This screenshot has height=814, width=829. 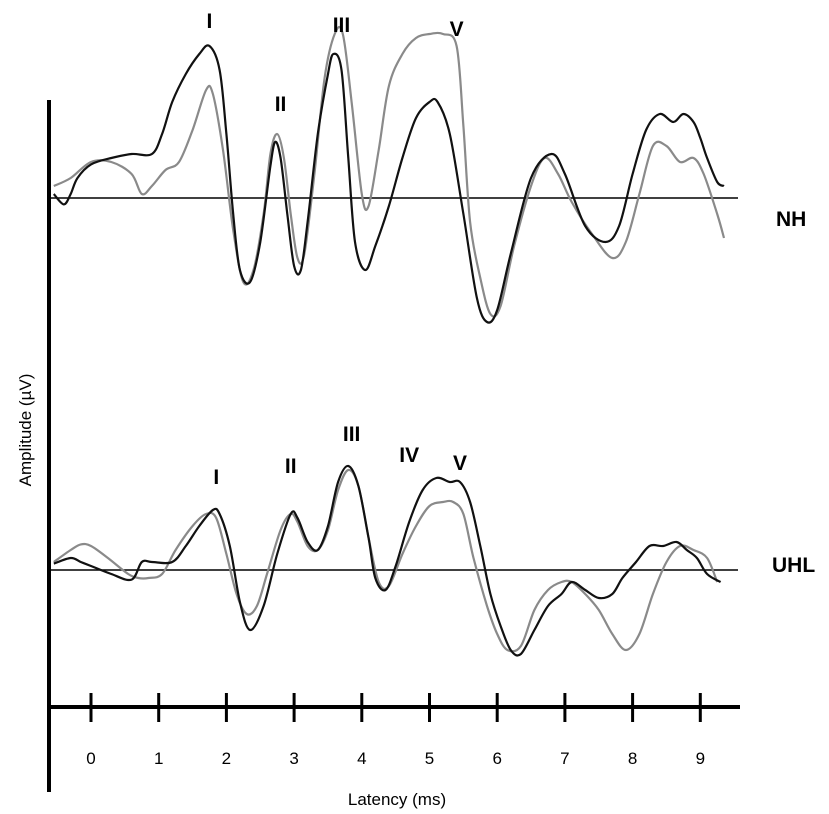 What do you see at coordinates (342, 25) in the screenshot?
I see `peak-label-nh: III` at bounding box center [342, 25].